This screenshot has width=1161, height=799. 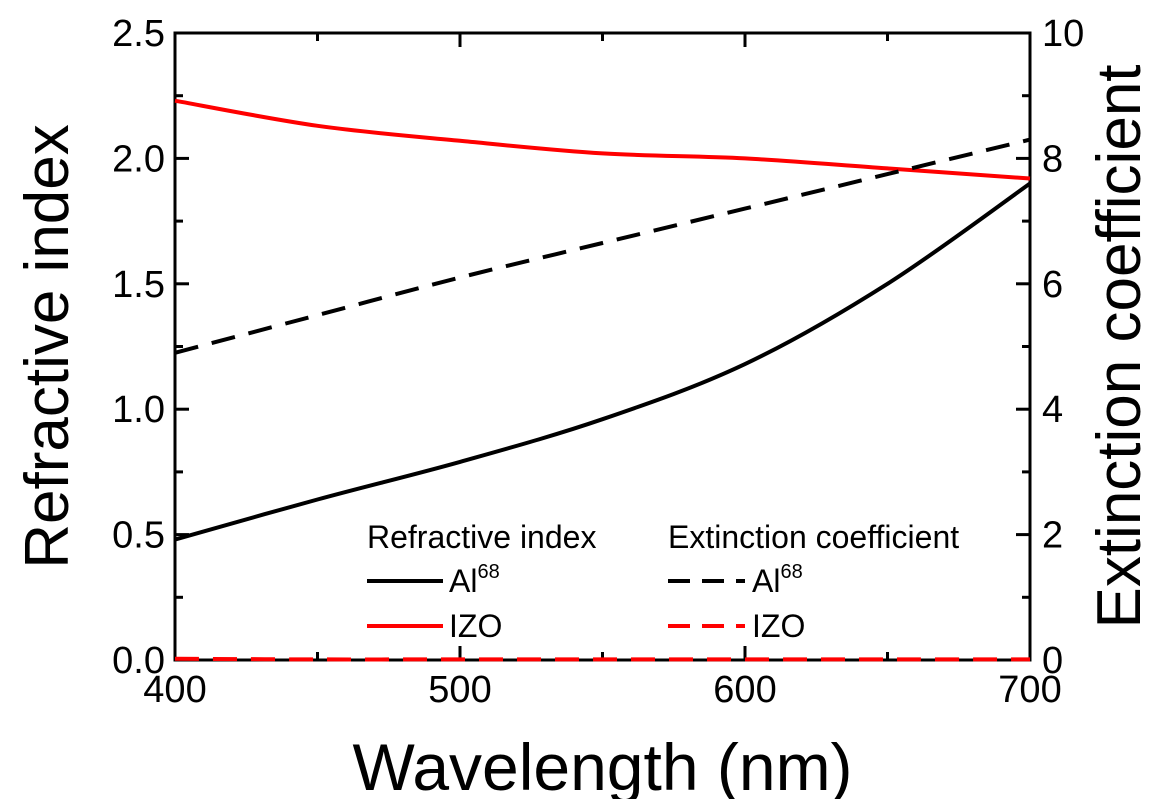 What do you see at coordinates (138, 34) in the screenshot?
I see `y-tick-label: 2.5` at bounding box center [138, 34].